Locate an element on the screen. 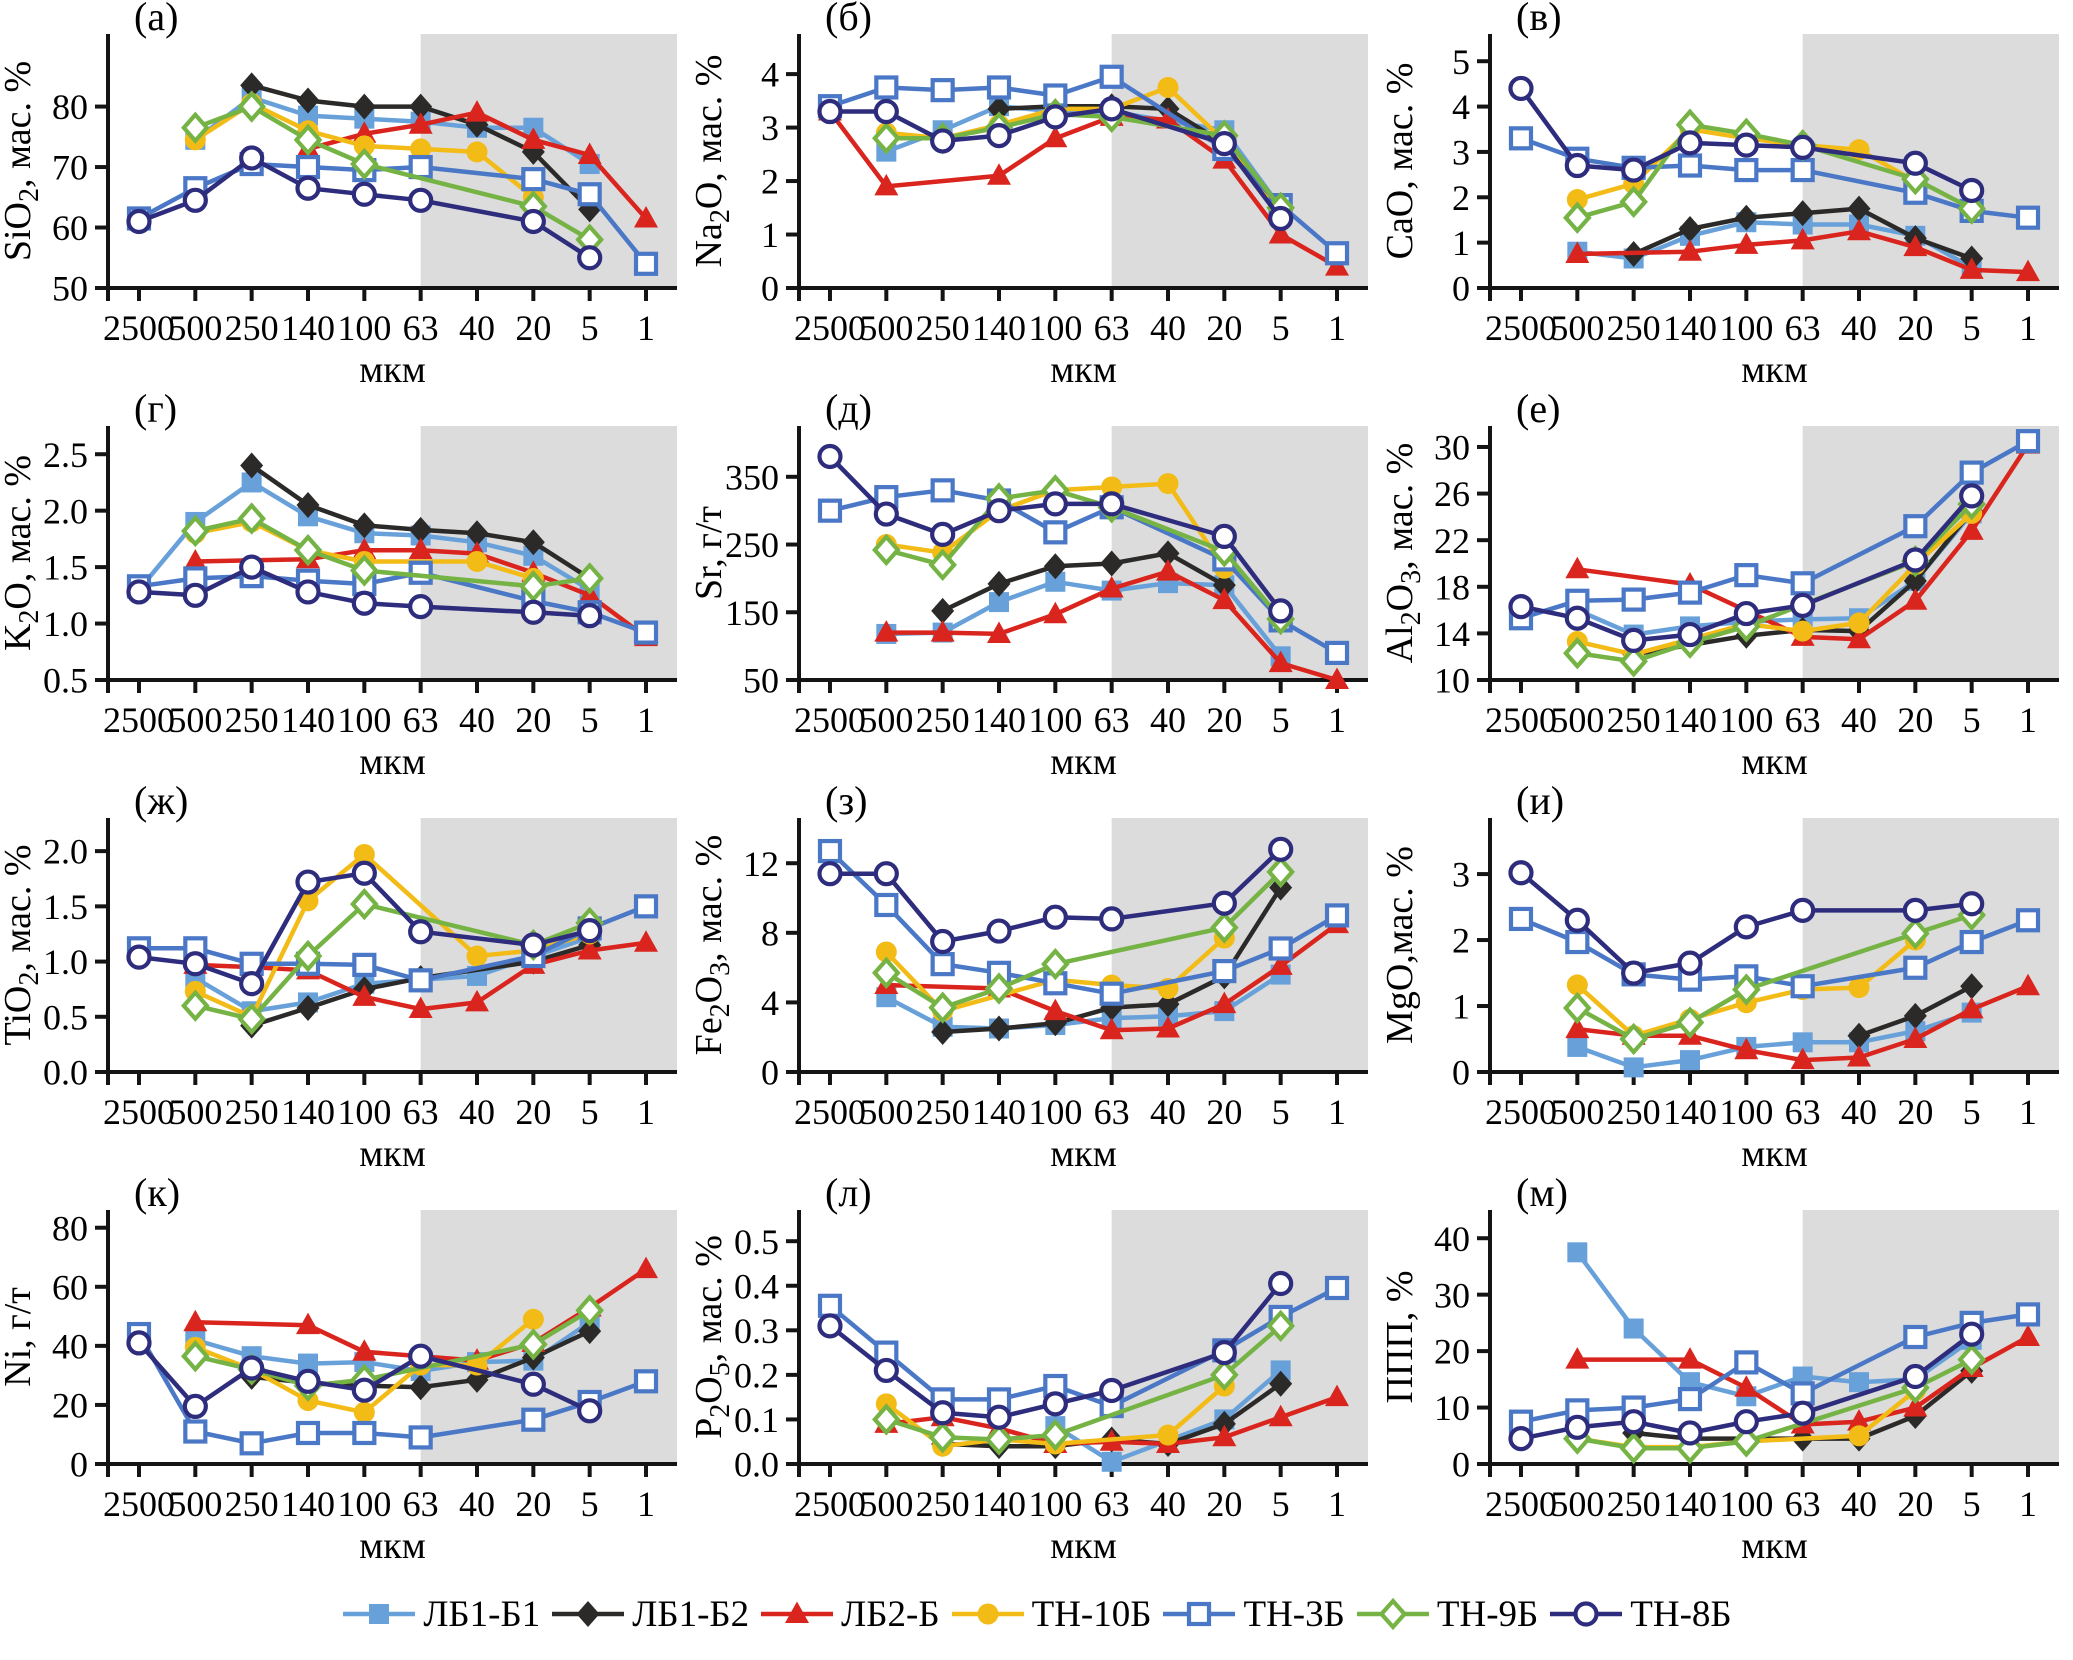 The width and height of the screenshot is (2073, 1660). legend-item-lb1-b1: ЛБ1-Б1 is located at coordinates (440, 1614).